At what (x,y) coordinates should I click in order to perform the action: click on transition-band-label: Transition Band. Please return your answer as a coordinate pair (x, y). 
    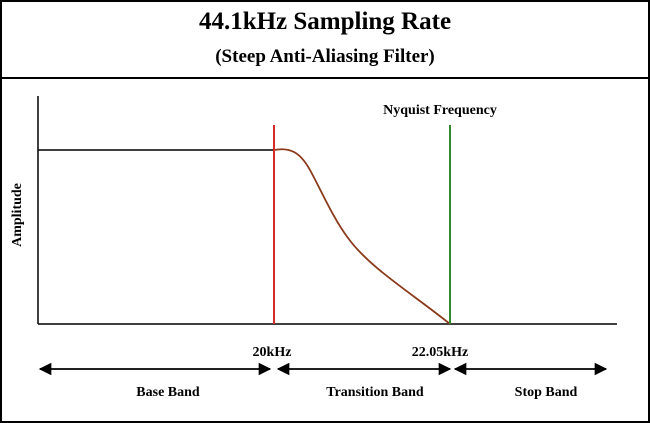
    Looking at the image, I should click on (375, 392).